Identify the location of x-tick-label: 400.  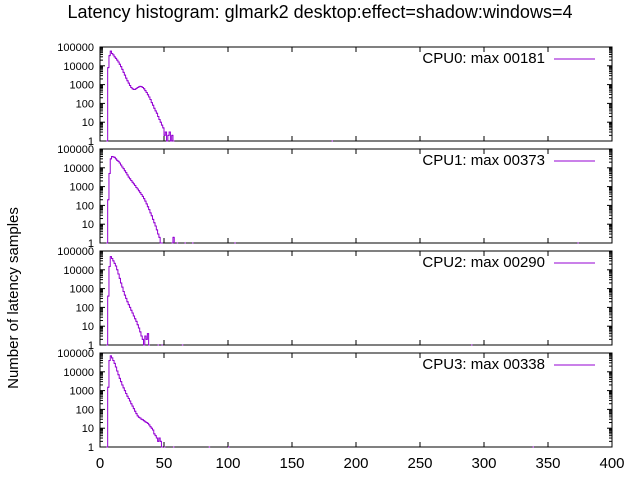
(611, 463).